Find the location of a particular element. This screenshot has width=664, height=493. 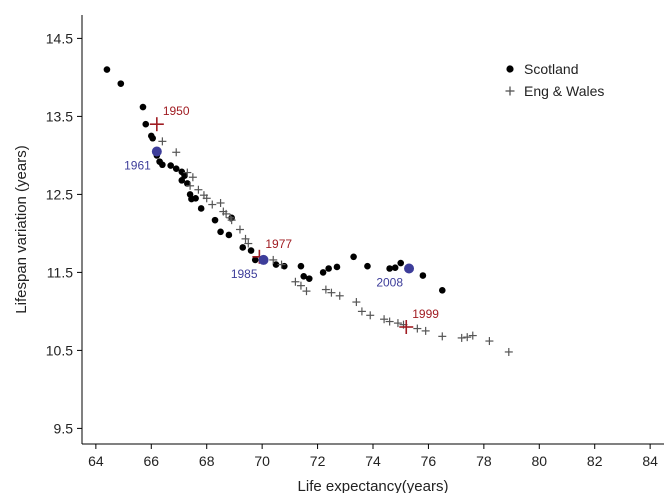

highlight-point-2008 is located at coordinates (409, 268).